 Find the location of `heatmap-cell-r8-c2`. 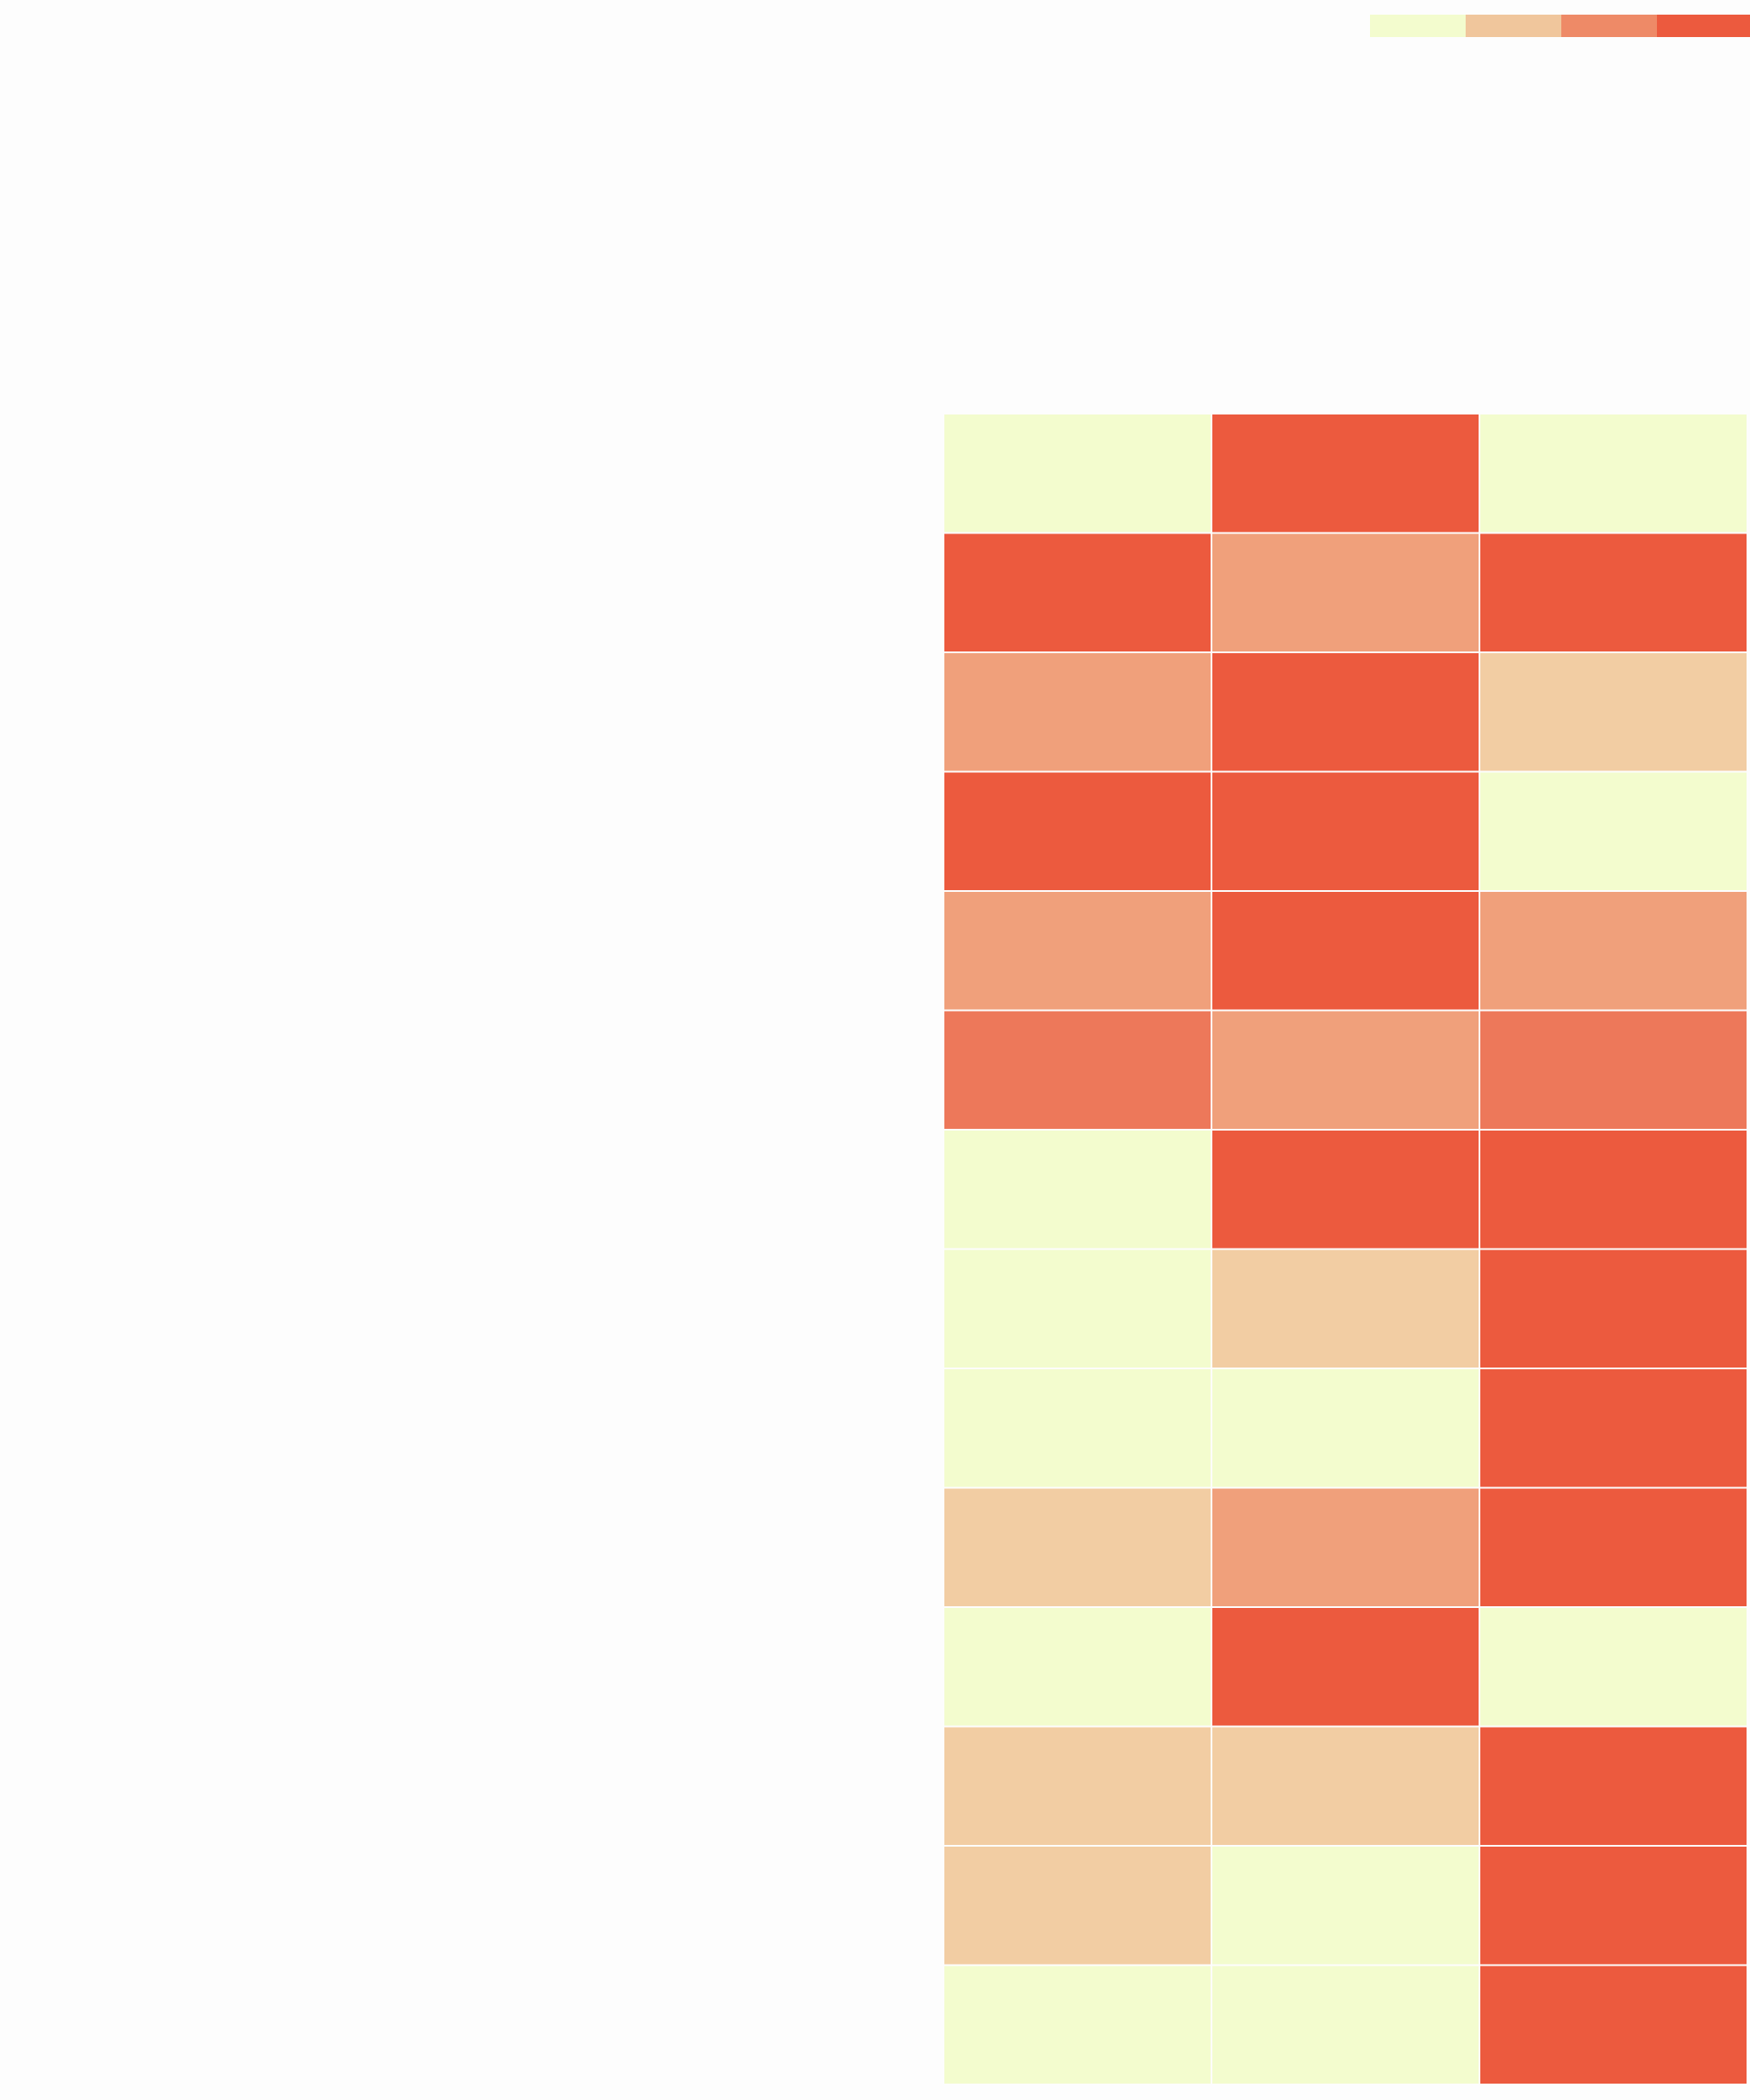

heatmap-cell-r8-c2 is located at coordinates (1345, 1308).